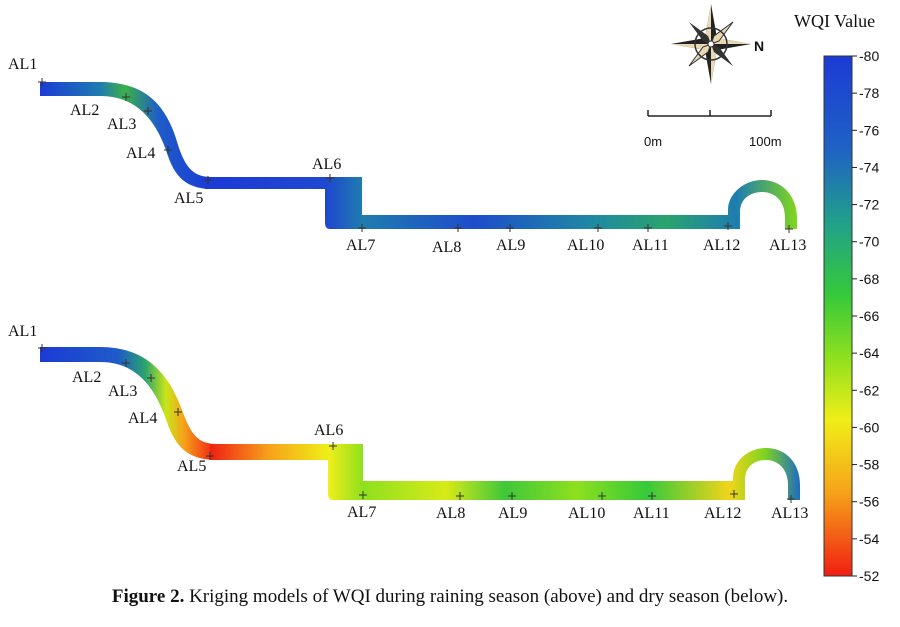  Describe the element at coordinates (869, 390) in the screenshot. I see `colorbar-tick-label: -62` at that location.